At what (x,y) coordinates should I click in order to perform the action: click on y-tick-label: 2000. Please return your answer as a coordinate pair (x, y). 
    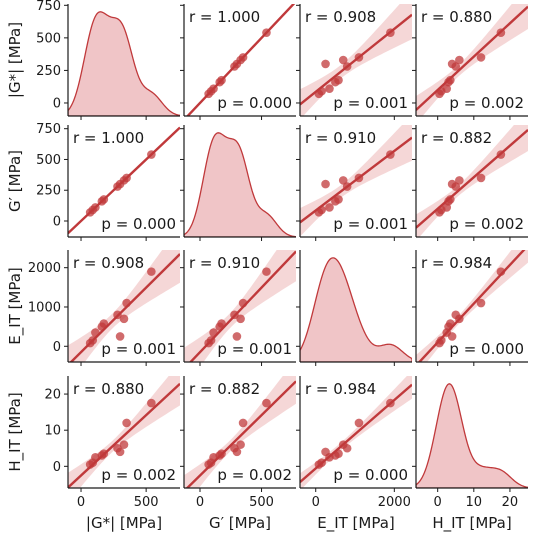
    Looking at the image, I should click on (44, 268).